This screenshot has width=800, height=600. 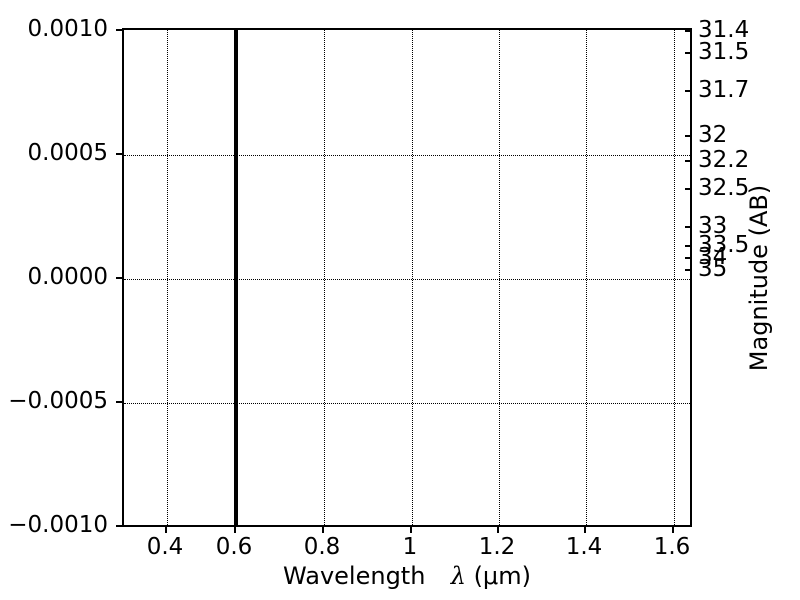 What do you see at coordinates (67, 29) in the screenshot?
I see `y-left-tick-label: 0.0010` at bounding box center [67, 29].